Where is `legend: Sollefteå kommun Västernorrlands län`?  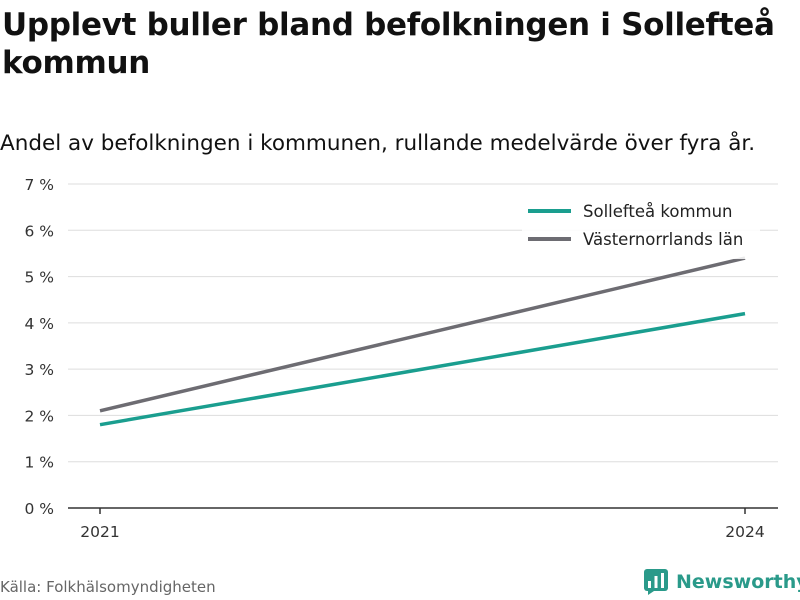
legend: Sollefteå kommun Västernorrlands län is located at coordinates (641, 228).